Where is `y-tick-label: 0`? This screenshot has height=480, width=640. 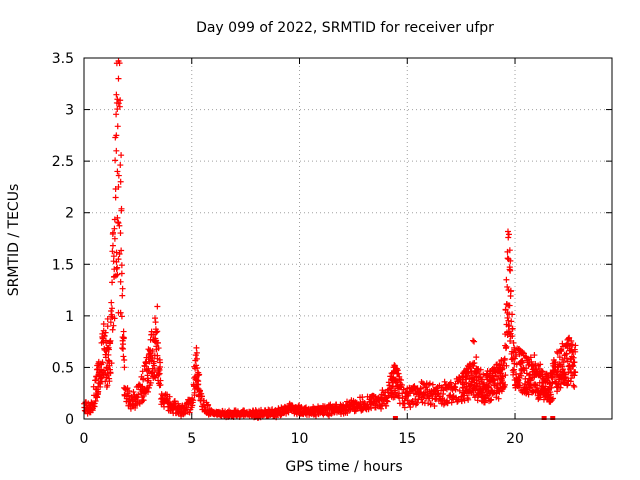 y-tick-label: 0 is located at coordinates (69, 420).